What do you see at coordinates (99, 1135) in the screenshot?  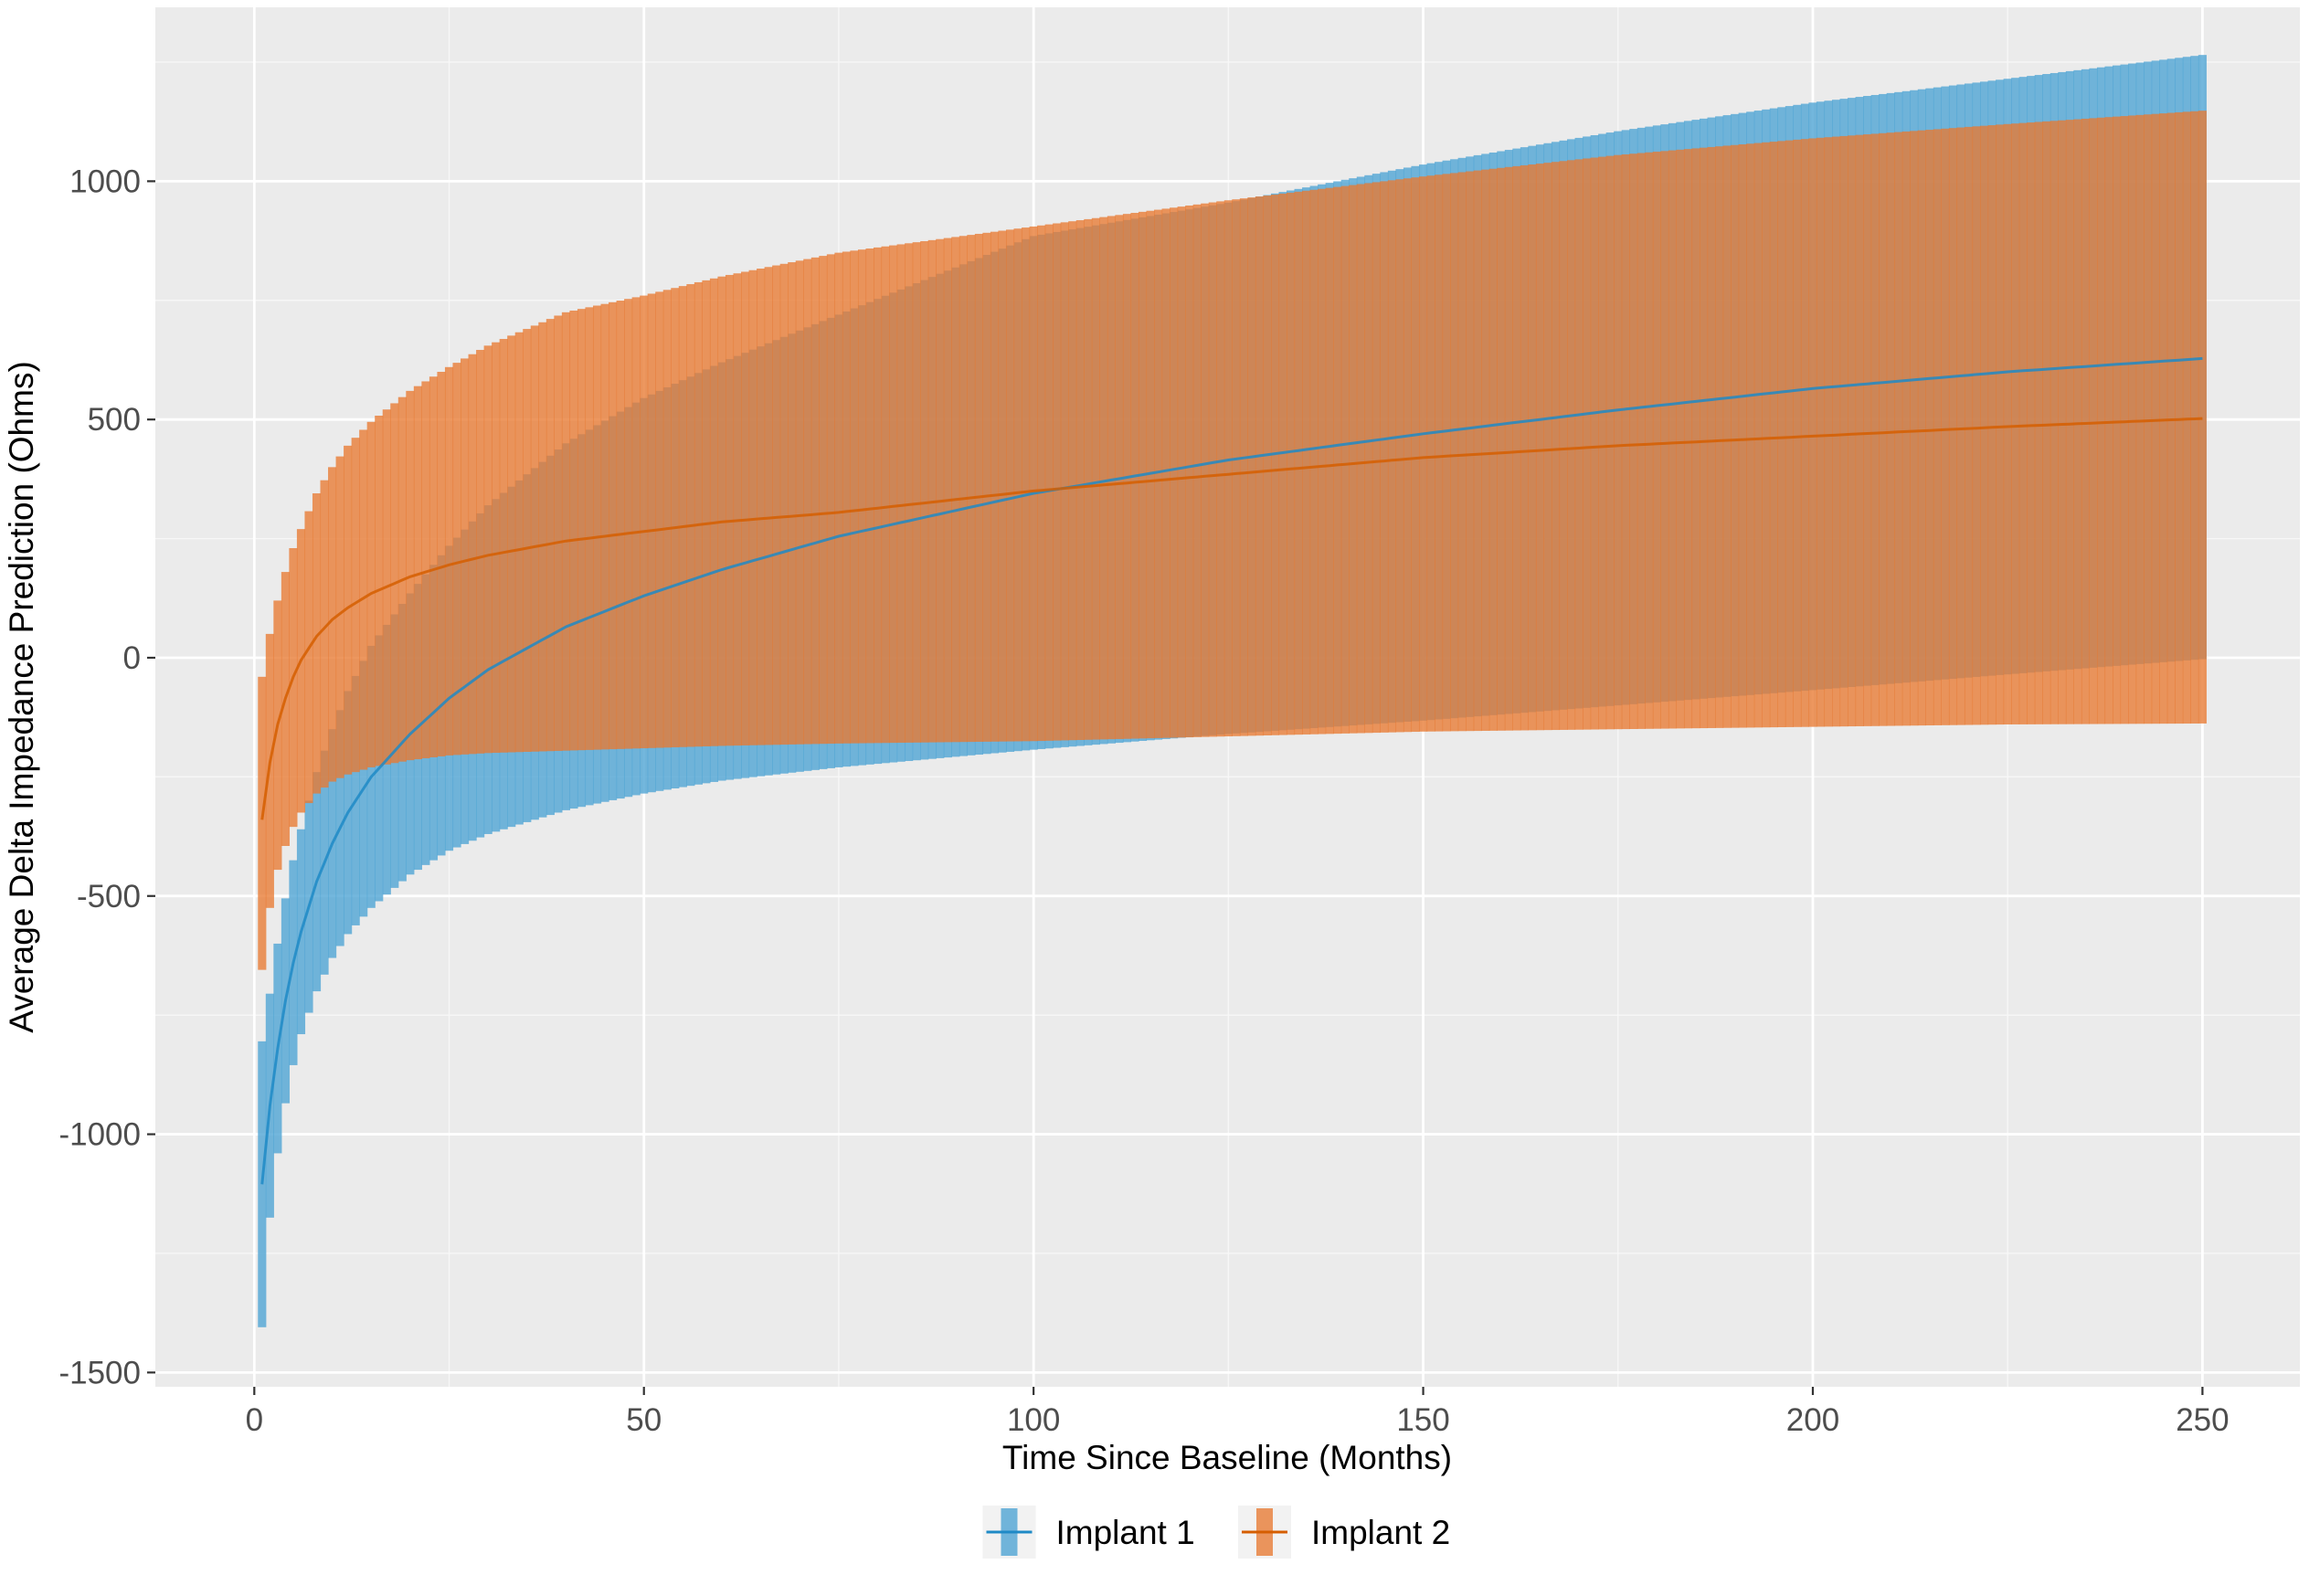 I see `y-tick-label: -1000` at bounding box center [99, 1135].